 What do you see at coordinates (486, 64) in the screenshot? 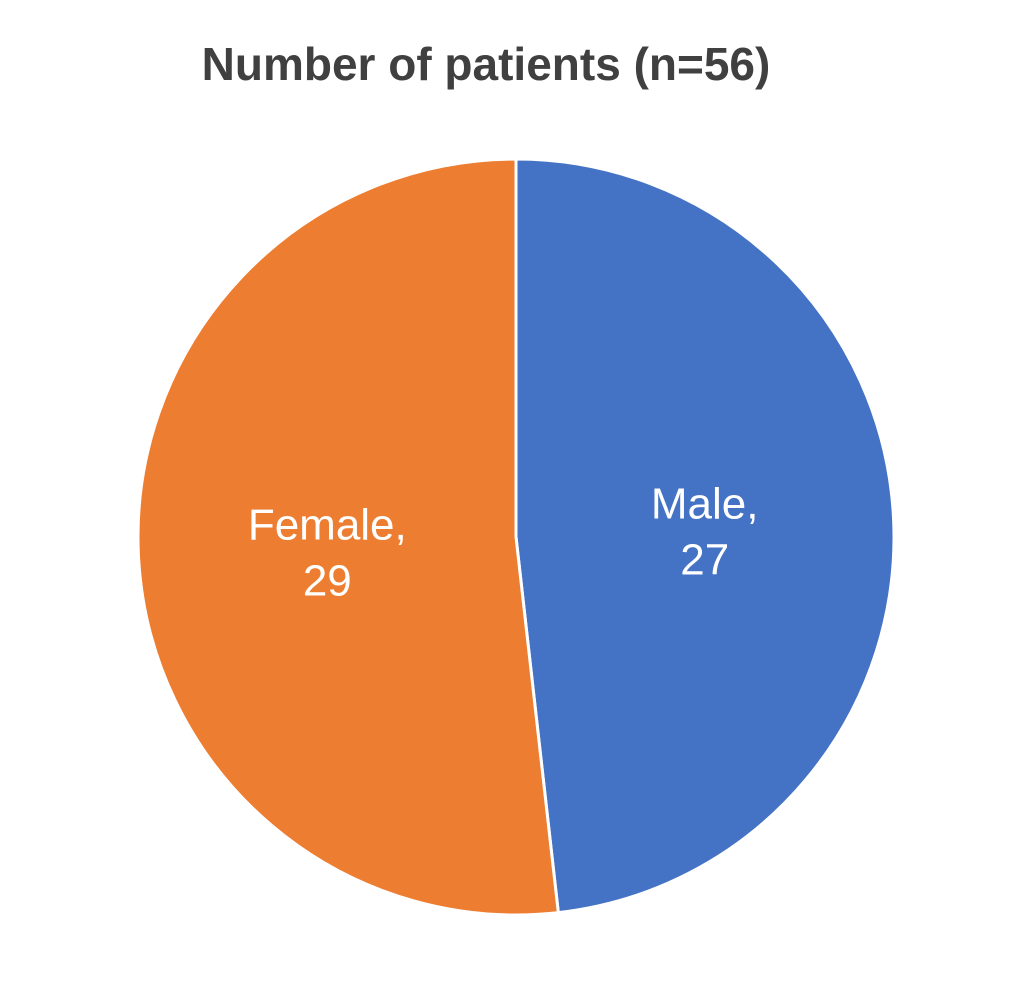
I see `chart-title: Number of patients (n=56)` at bounding box center [486, 64].